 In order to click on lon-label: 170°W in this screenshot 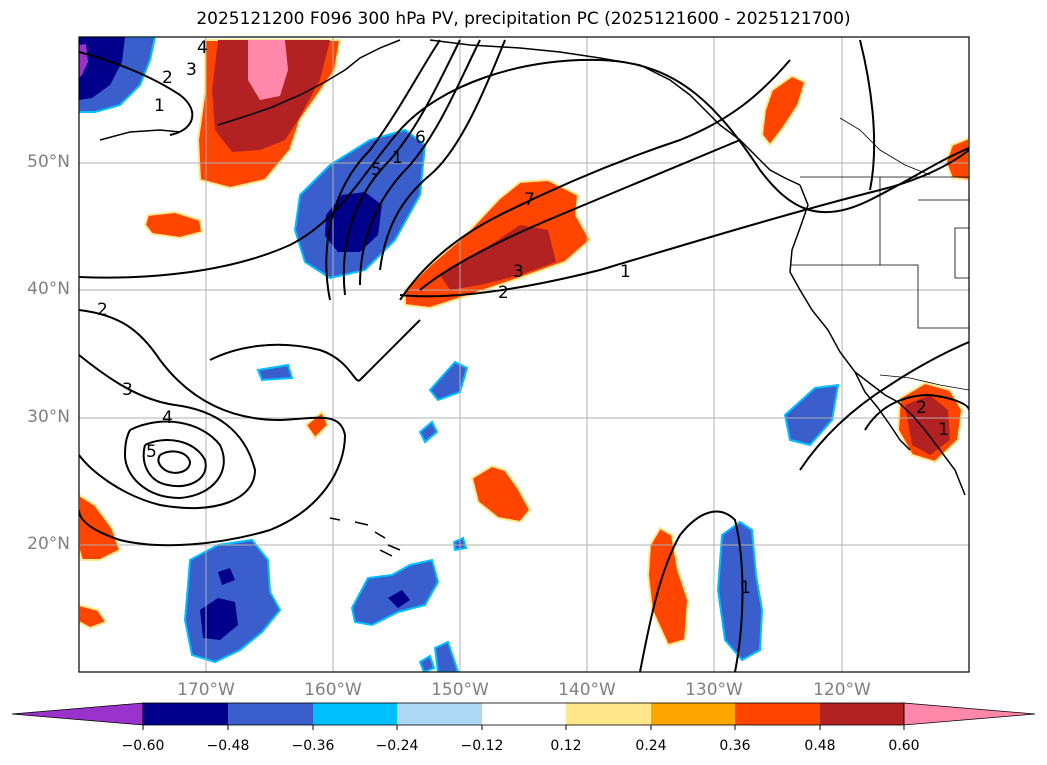, I will do `click(206, 690)`.